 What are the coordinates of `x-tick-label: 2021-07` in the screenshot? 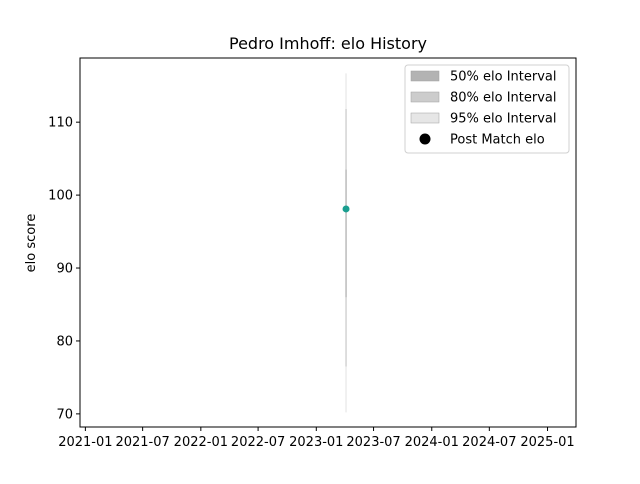 It's located at (142, 442).